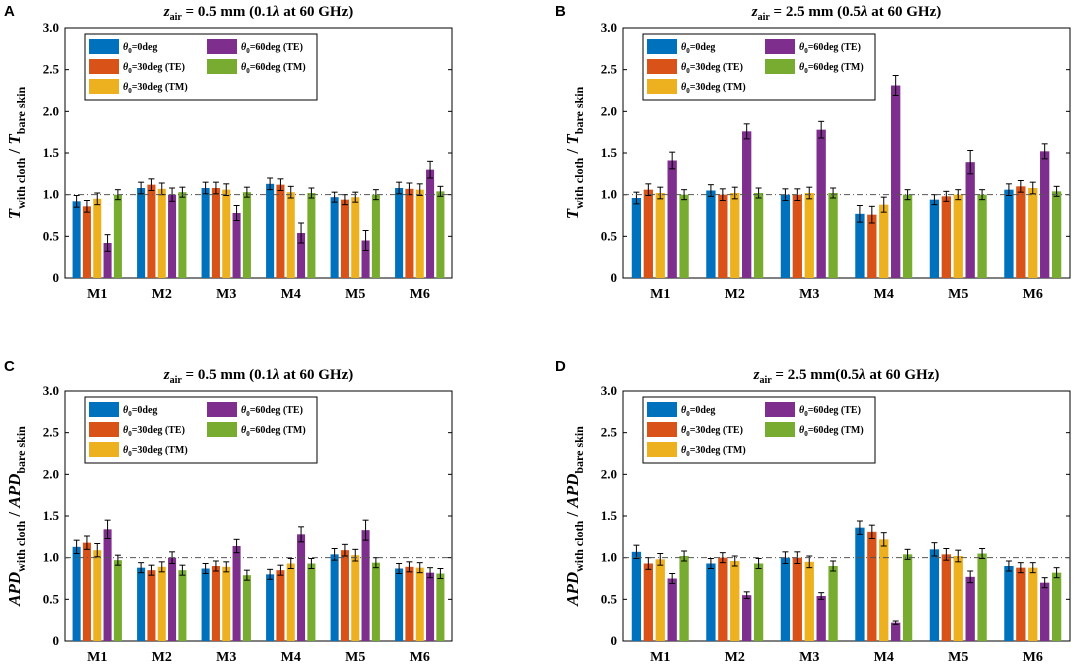 The image size is (1084, 664). I want to click on x-tick-label: M1, so click(97, 294).